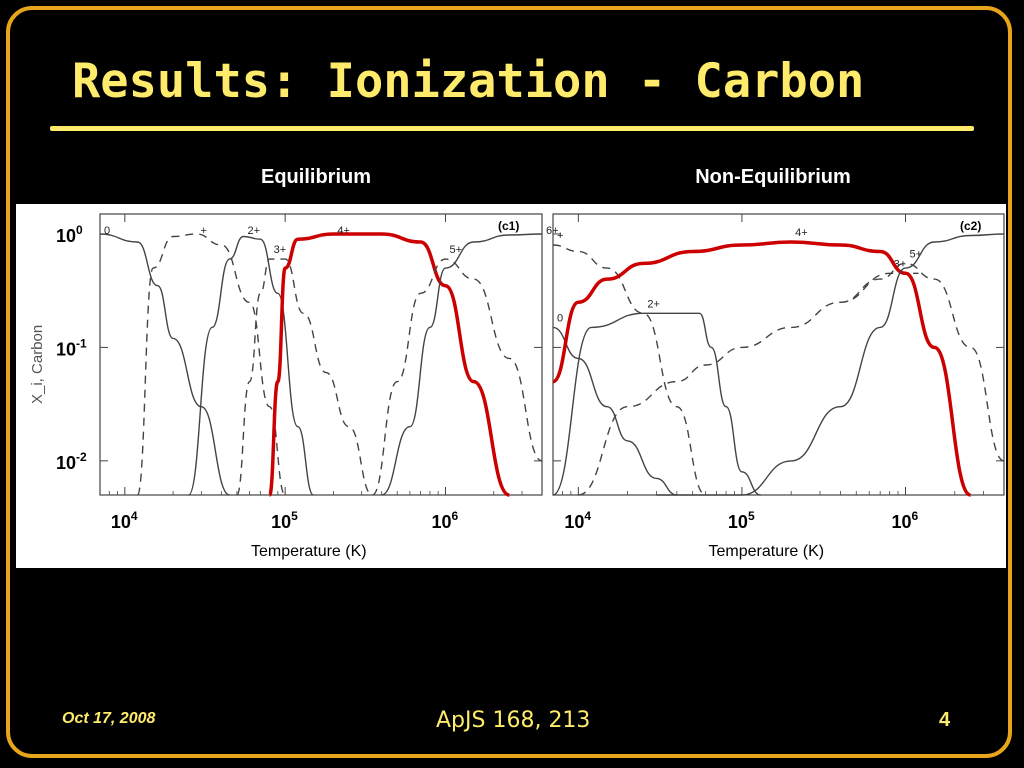  What do you see at coordinates (508, 226) in the screenshot?
I see `panel-tag: (c1)` at bounding box center [508, 226].